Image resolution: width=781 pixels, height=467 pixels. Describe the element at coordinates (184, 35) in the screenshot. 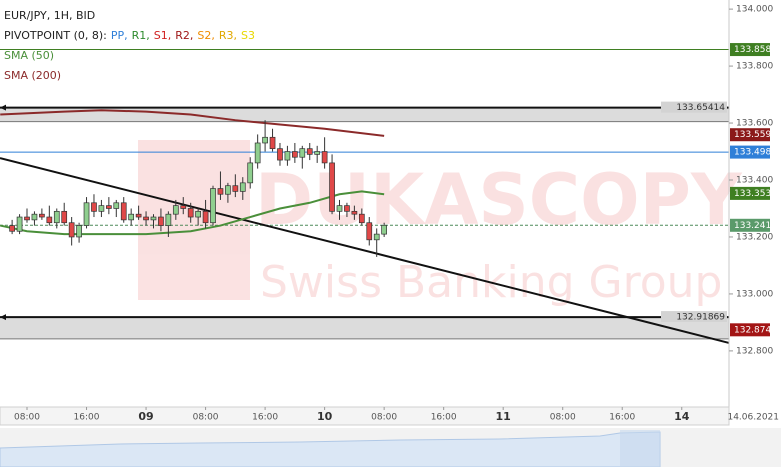

I see `pivot-item: R2,` at that location.